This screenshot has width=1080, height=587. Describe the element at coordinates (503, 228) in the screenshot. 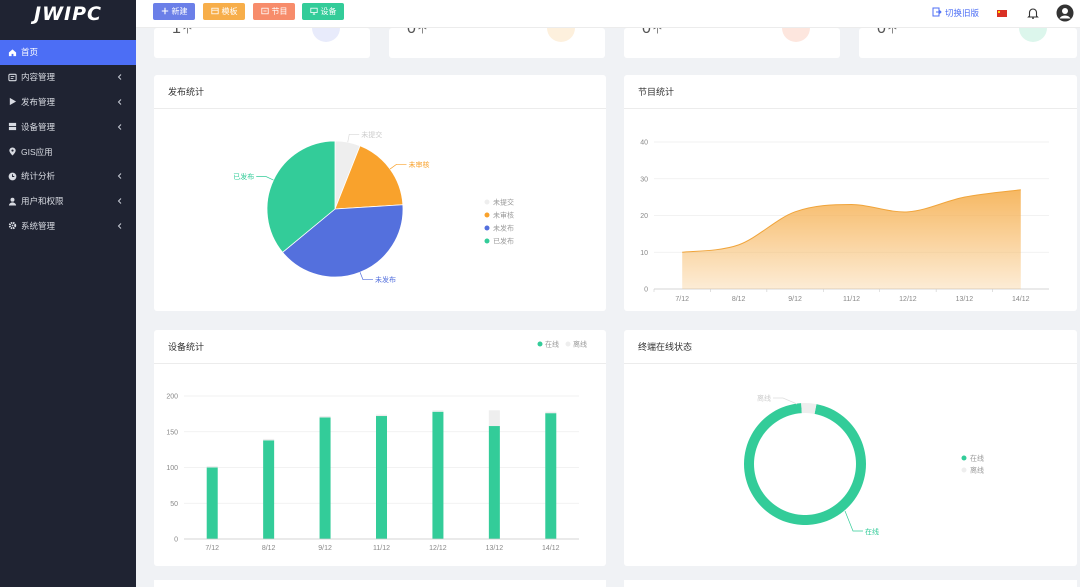

I see `legend-label: 未发布` at that location.